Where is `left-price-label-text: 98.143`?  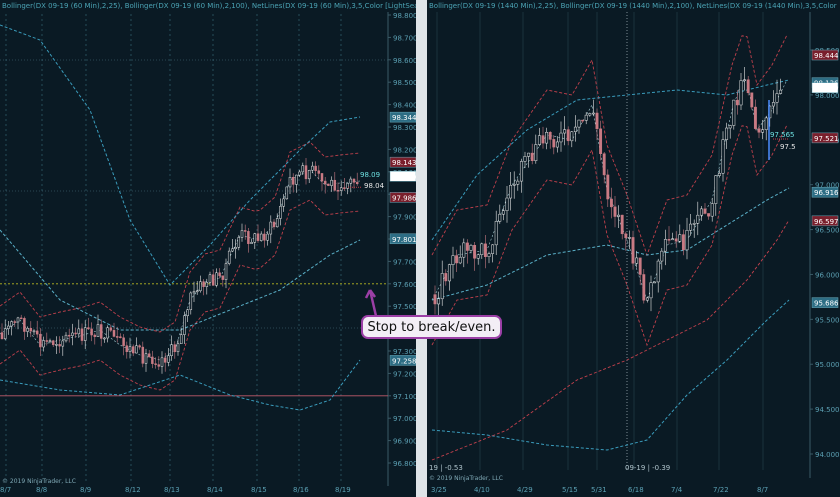 left-price-label-text: 98.143 is located at coordinates (404, 163).